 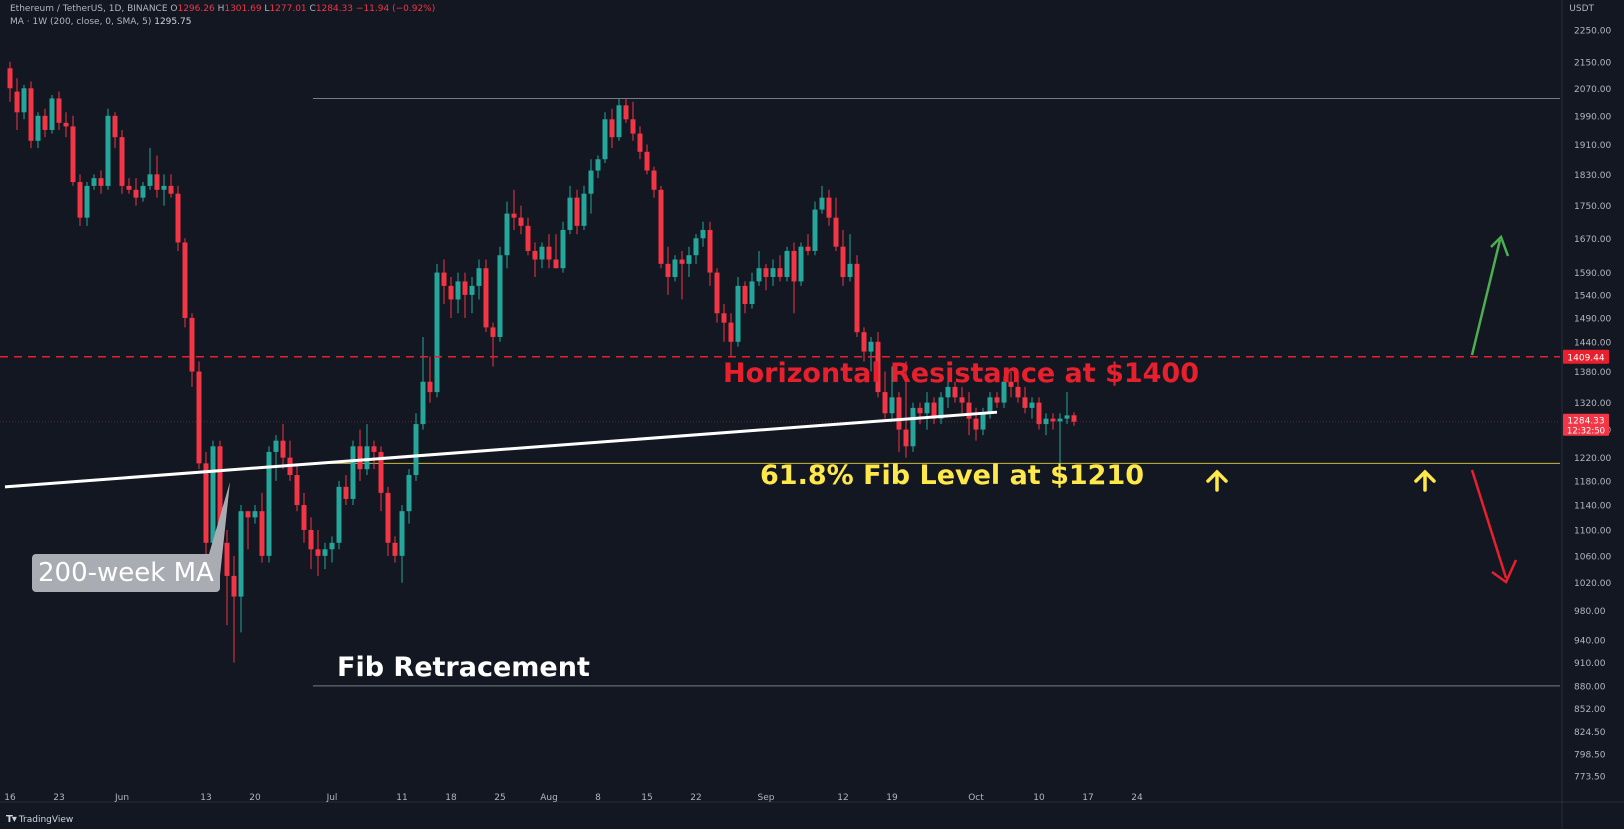 I want to click on ohlc-low: 1277.01, so click(x=288, y=9).